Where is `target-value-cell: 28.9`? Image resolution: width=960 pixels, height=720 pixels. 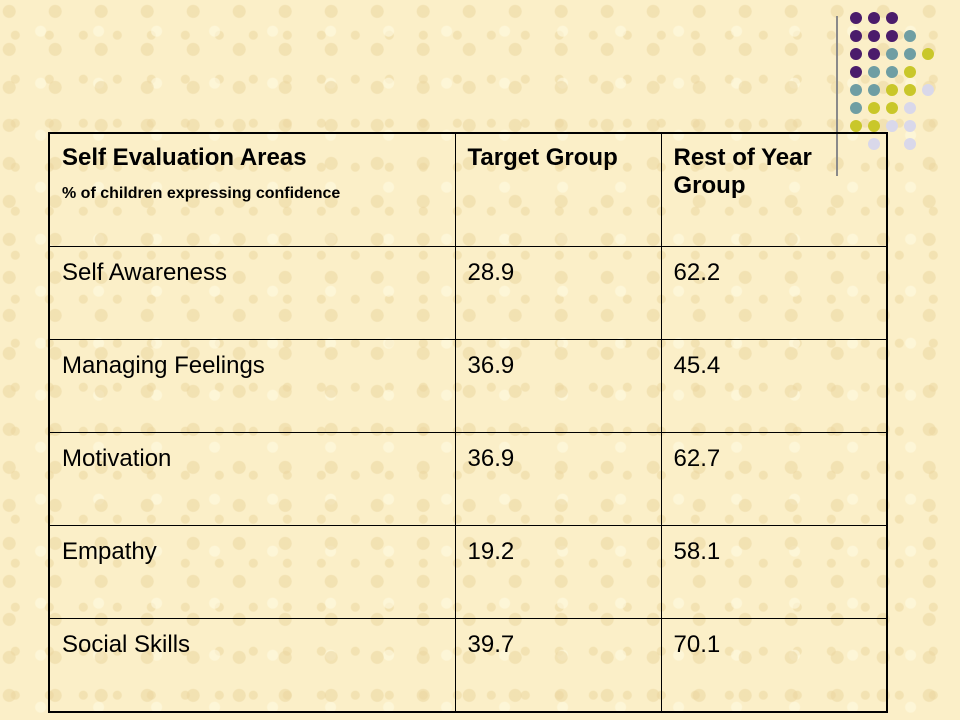
target-value-cell: 28.9 is located at coordinates (558, 293).